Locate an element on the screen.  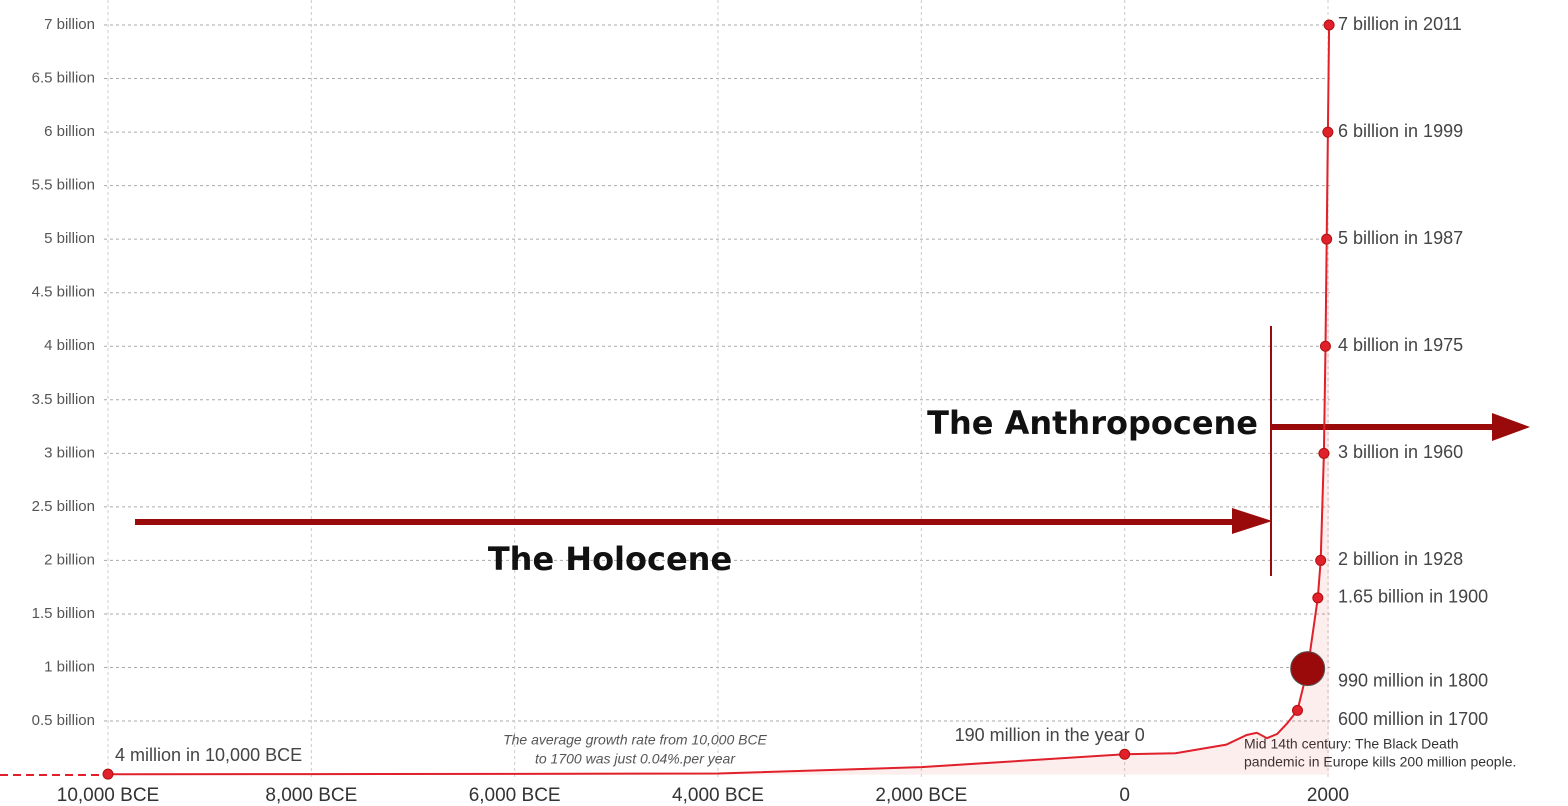
point-label: 5 billion in 1987 is located at coordinates (1400, 238).